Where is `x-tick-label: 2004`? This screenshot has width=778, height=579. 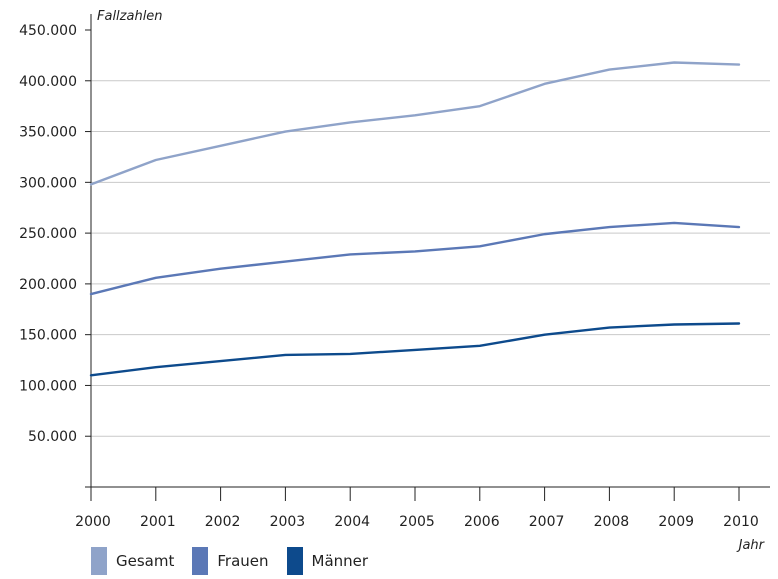
x-tick-label: 2004 is located at coordinates (352, 522).